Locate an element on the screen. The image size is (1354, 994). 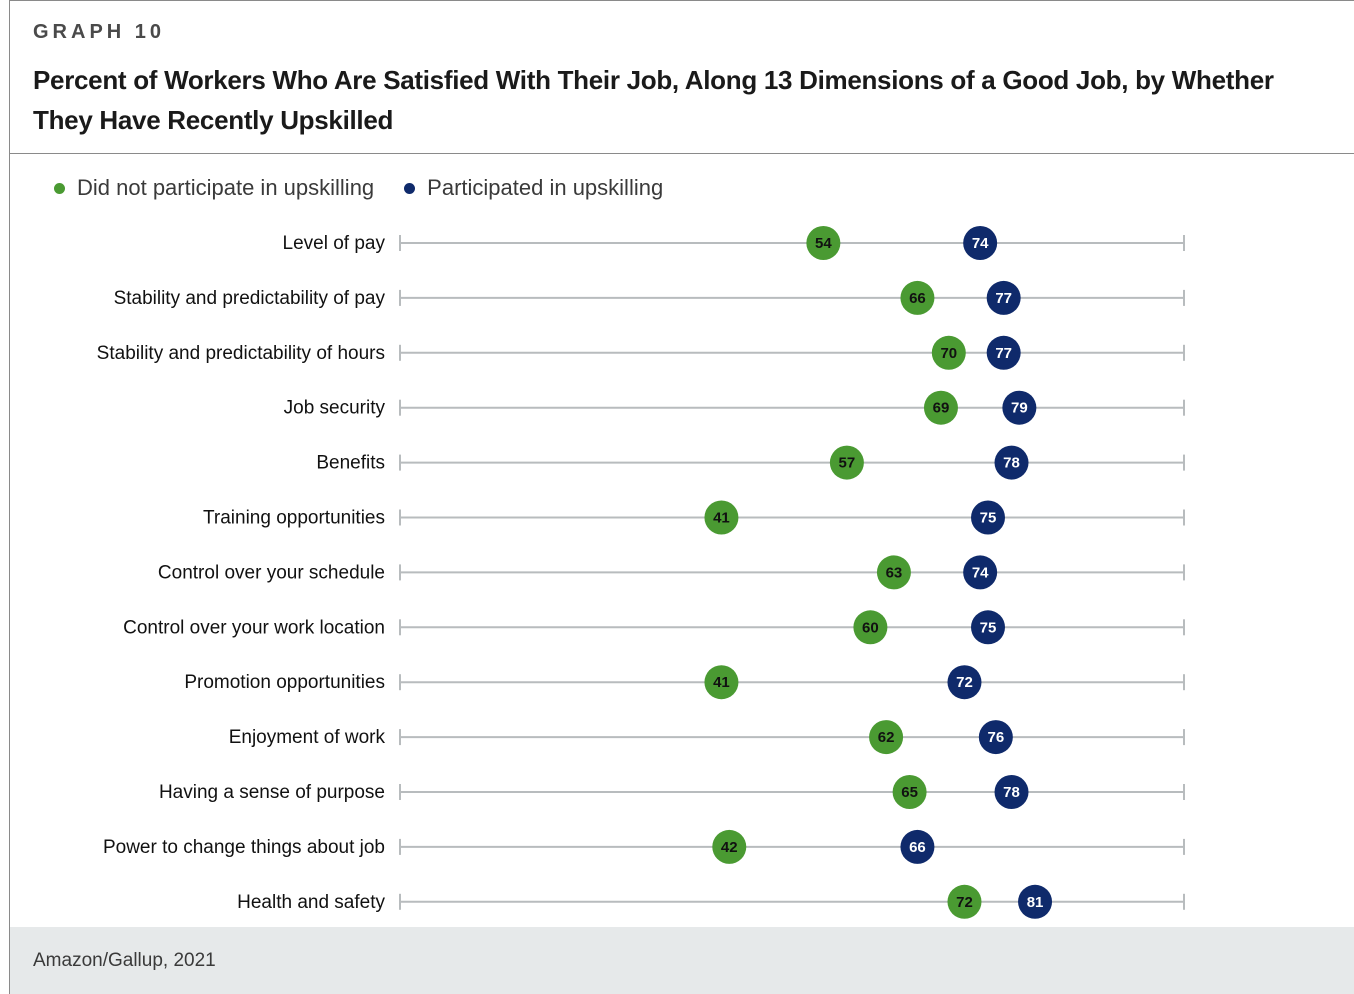
legend-item-participated: Participated in upskilling is located at coordinates (533, 188).